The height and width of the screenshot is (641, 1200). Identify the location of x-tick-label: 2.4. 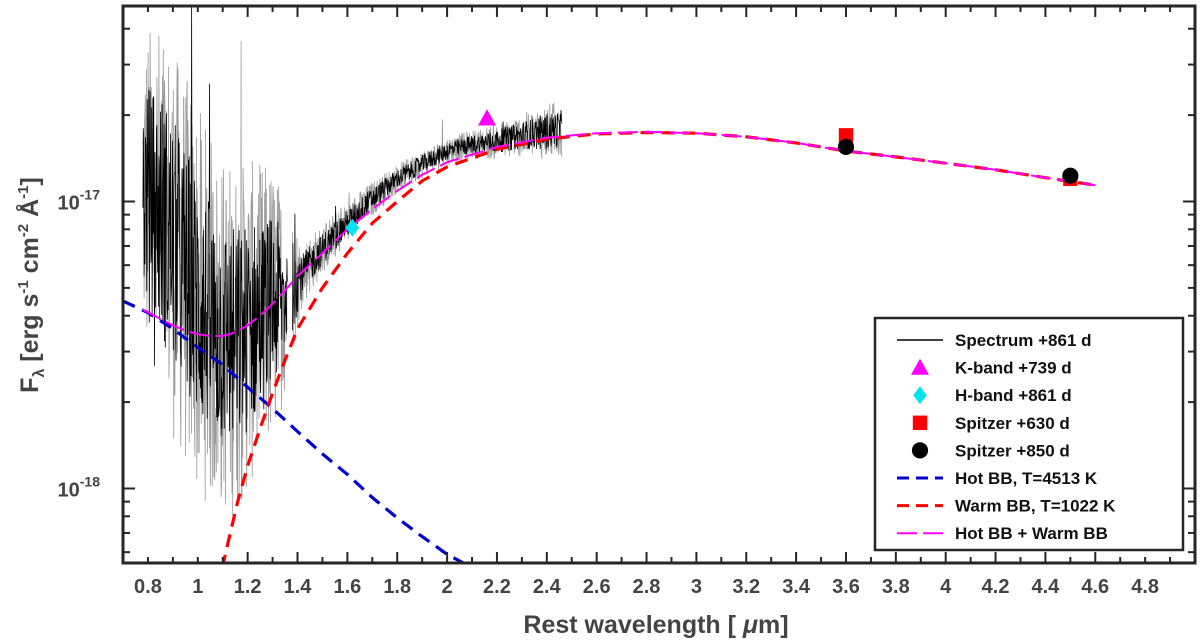
(547, 587).